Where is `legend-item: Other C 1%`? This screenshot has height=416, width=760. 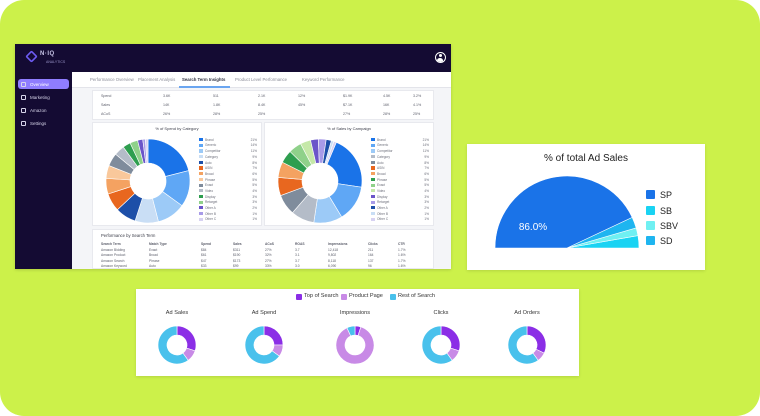 legend-item: Other C 1% is located at coordinates (400, 220).